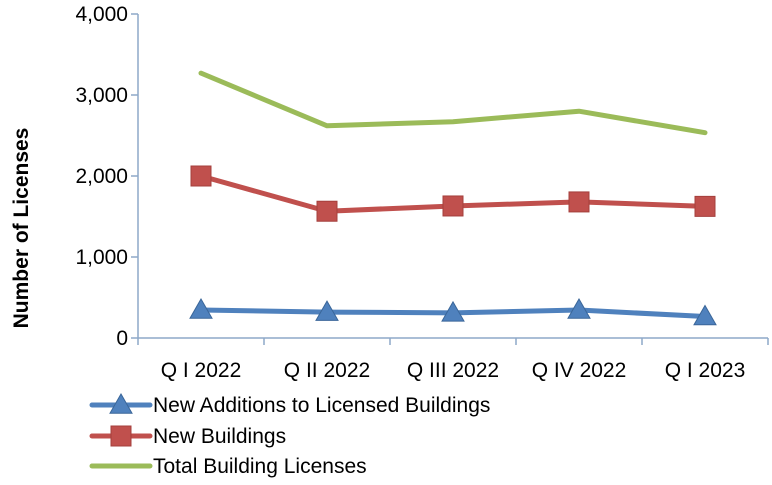 The width and height of the screenshot is (772, 485). What do you see at coordinates (260, 466) in the screenshot?
I see `legend-label: Total Building Licenses` at bounding box center [260, 466].